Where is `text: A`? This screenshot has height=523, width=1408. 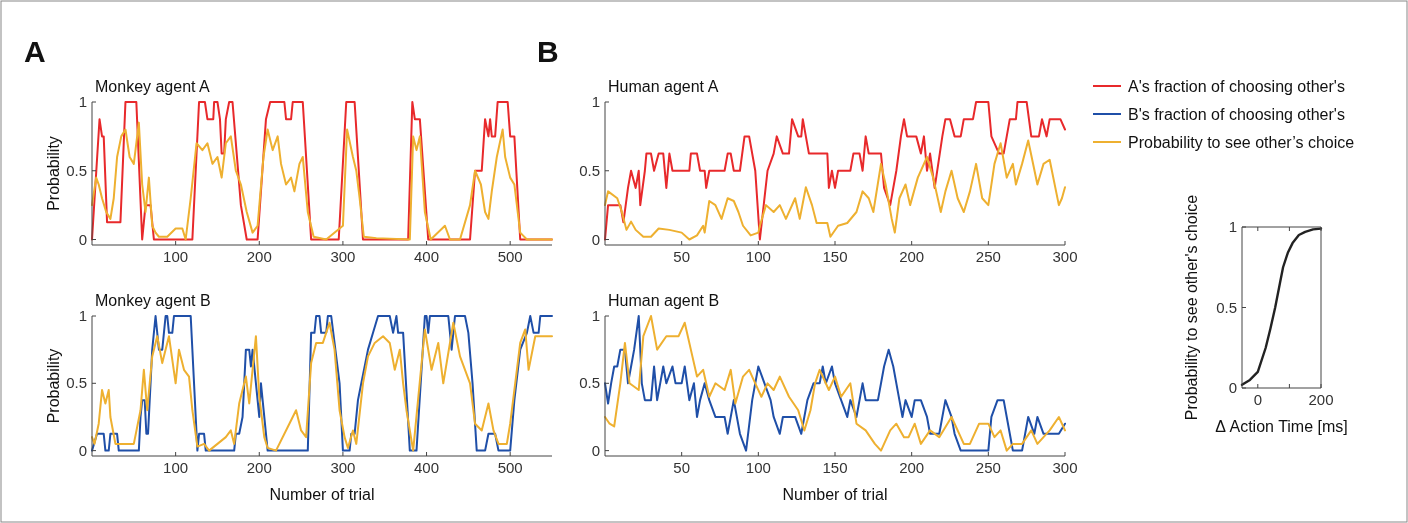 text: A is located at coordinates (35, 51).